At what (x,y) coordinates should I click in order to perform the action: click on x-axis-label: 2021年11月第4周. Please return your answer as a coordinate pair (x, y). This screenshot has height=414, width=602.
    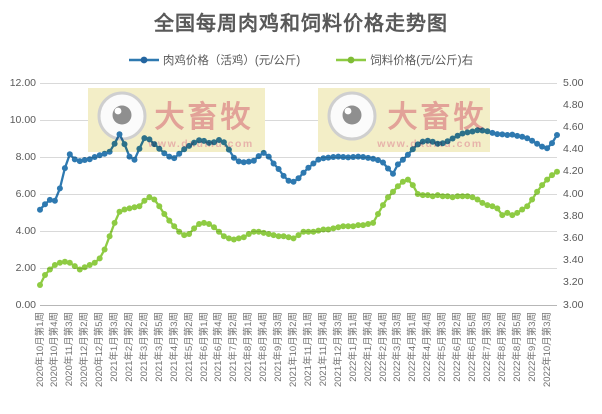
    Looking at the image, I should click on (323, 349).